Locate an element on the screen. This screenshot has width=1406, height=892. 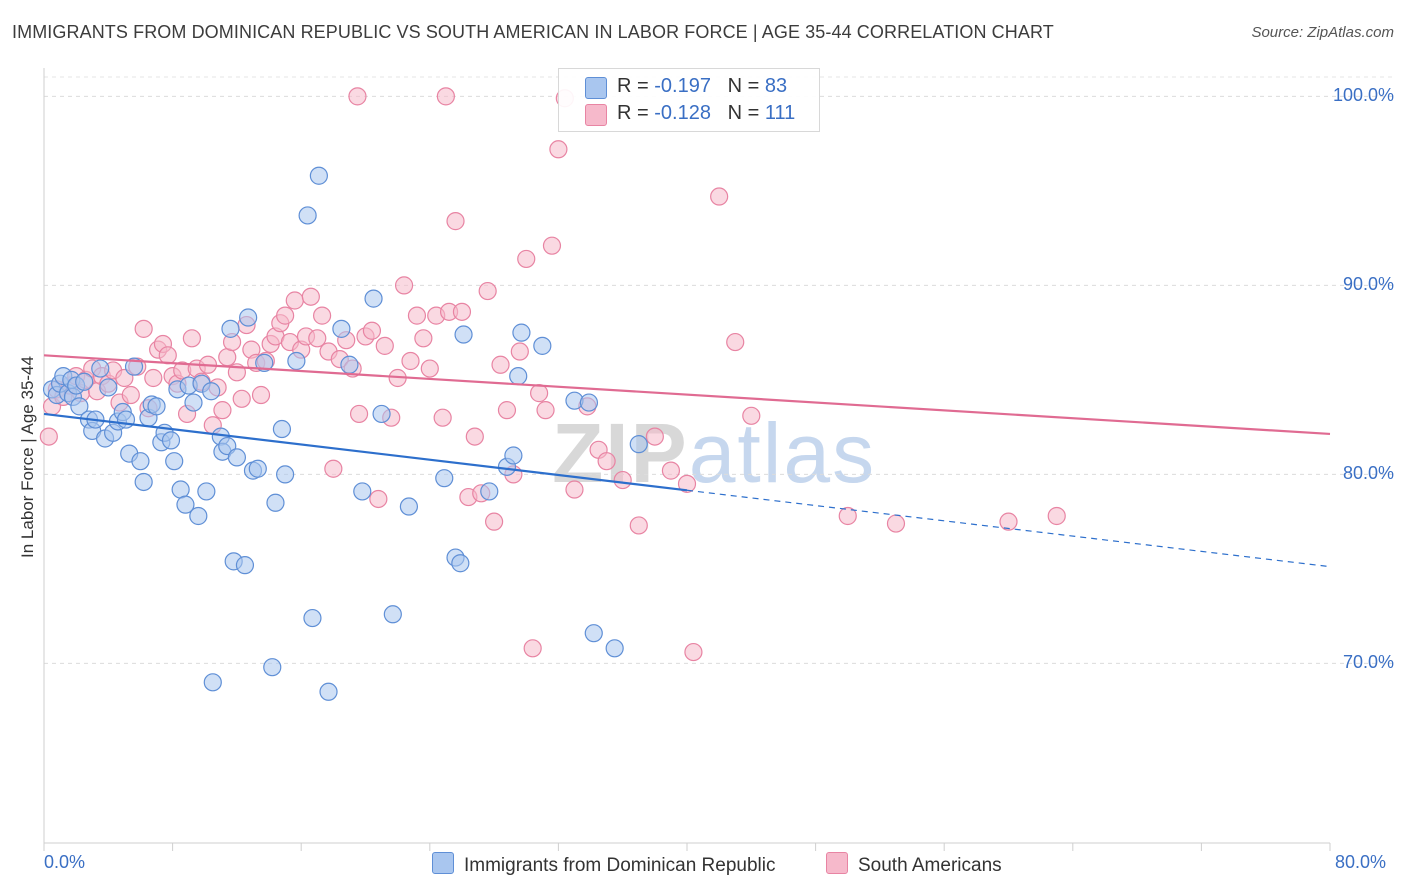
bottom-legend-item-south-americans: South Americans is located at coordinates (914, 864).